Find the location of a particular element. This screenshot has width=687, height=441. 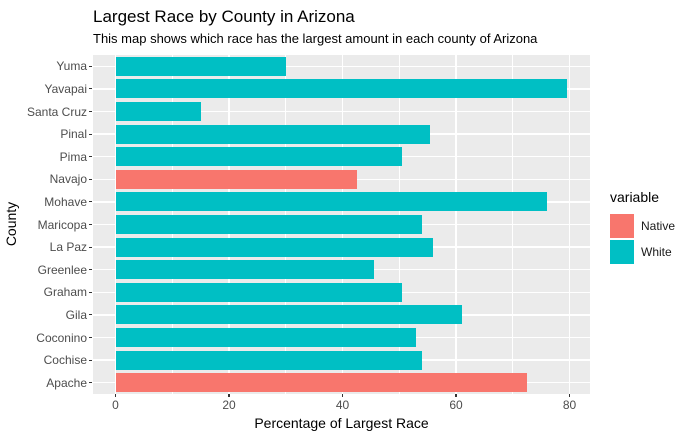

bar-graham is located at coordinates (259, 292).